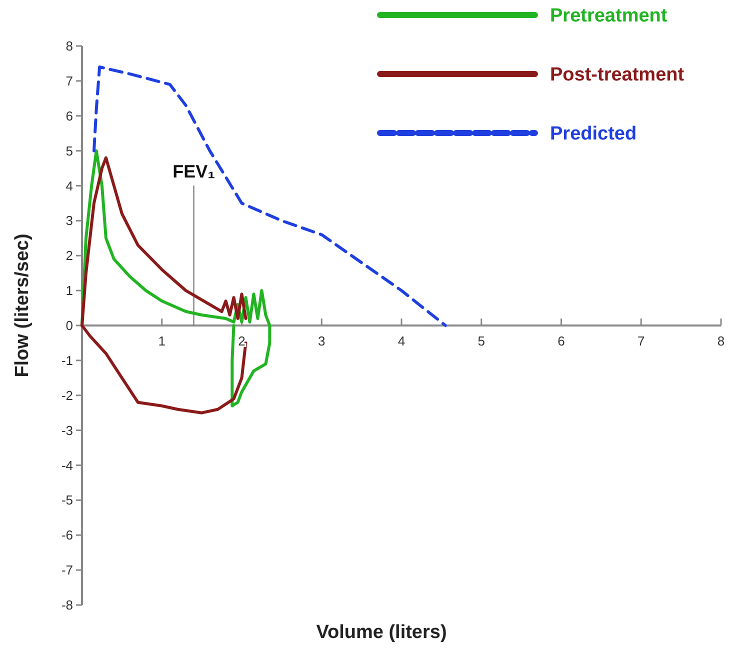  I want to click on y-tick-label: -1, so click(67, 360).